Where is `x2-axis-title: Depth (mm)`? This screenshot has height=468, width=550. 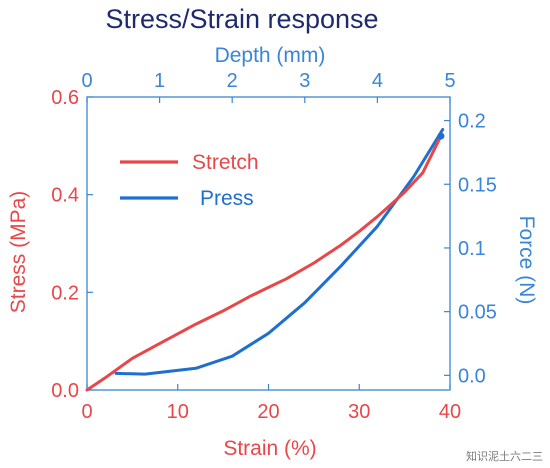
x2-axis-title: Depth (mm) is located at coordinates (270, 55).